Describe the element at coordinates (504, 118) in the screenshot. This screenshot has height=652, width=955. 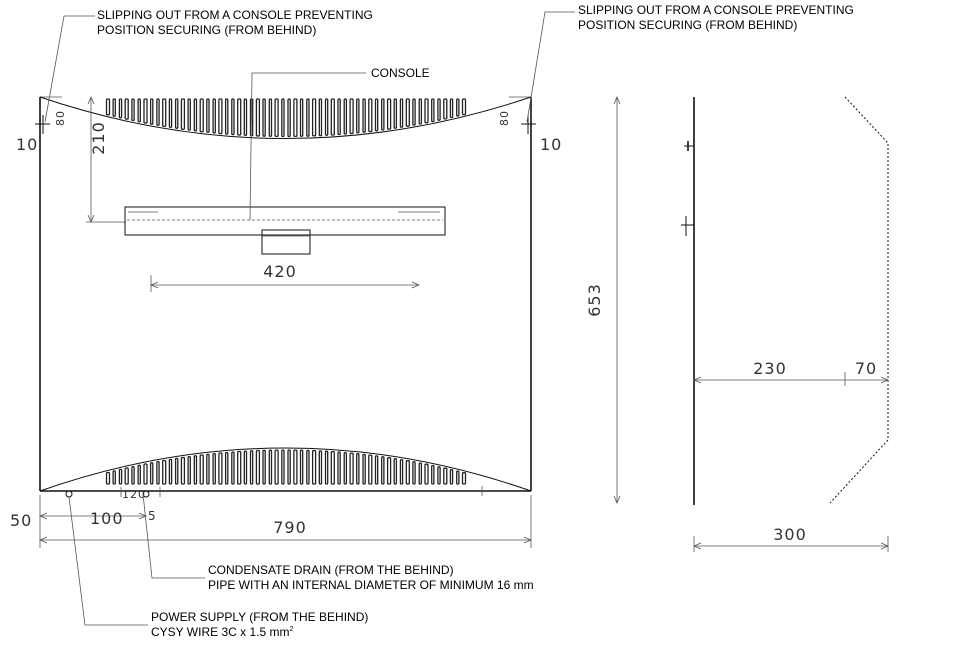
I see `dim-label-top-right-80: 80` at that location.